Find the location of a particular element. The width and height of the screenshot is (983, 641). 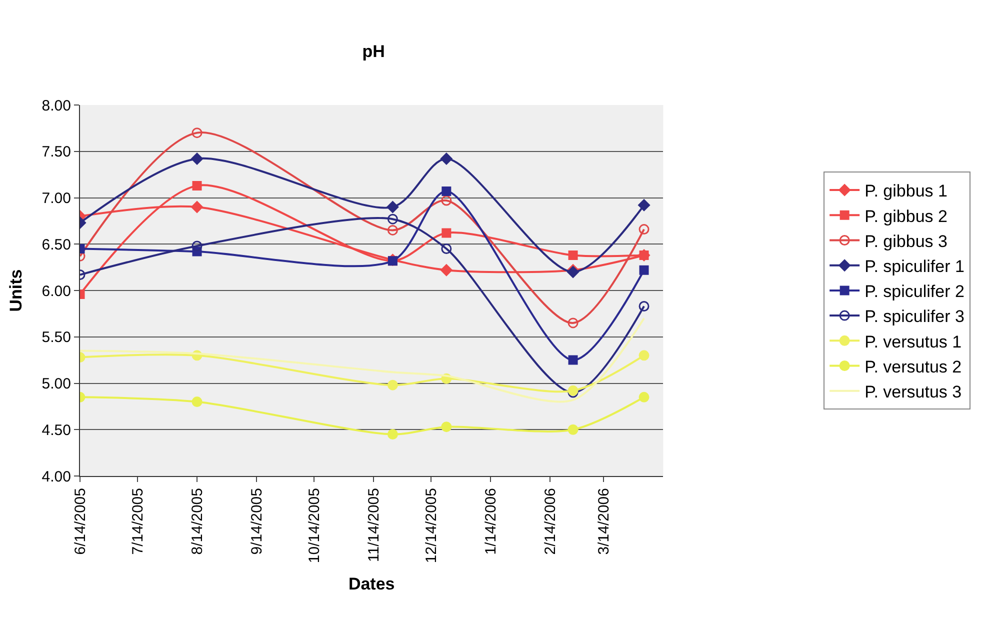

y-axis-title: Units is located at coordinates (16, 290).